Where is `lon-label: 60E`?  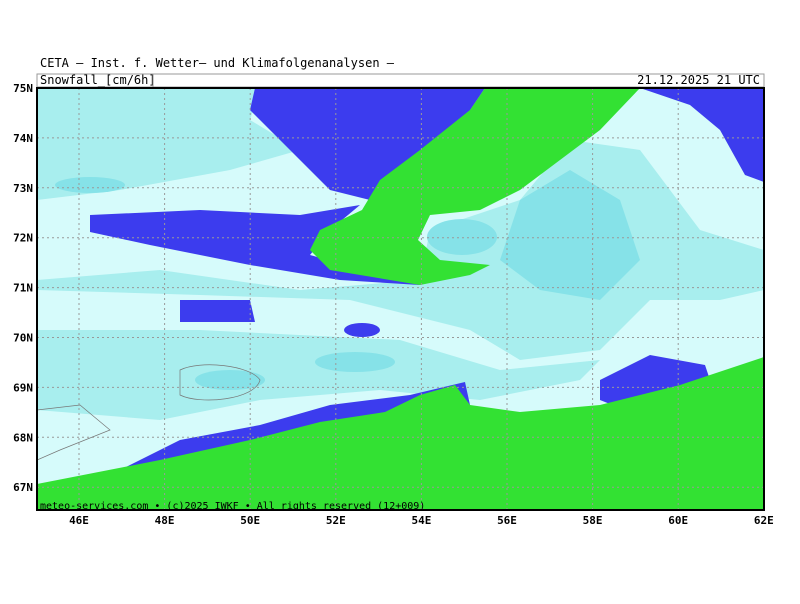 lon-label: 60E is located at coordinates (678, 520).